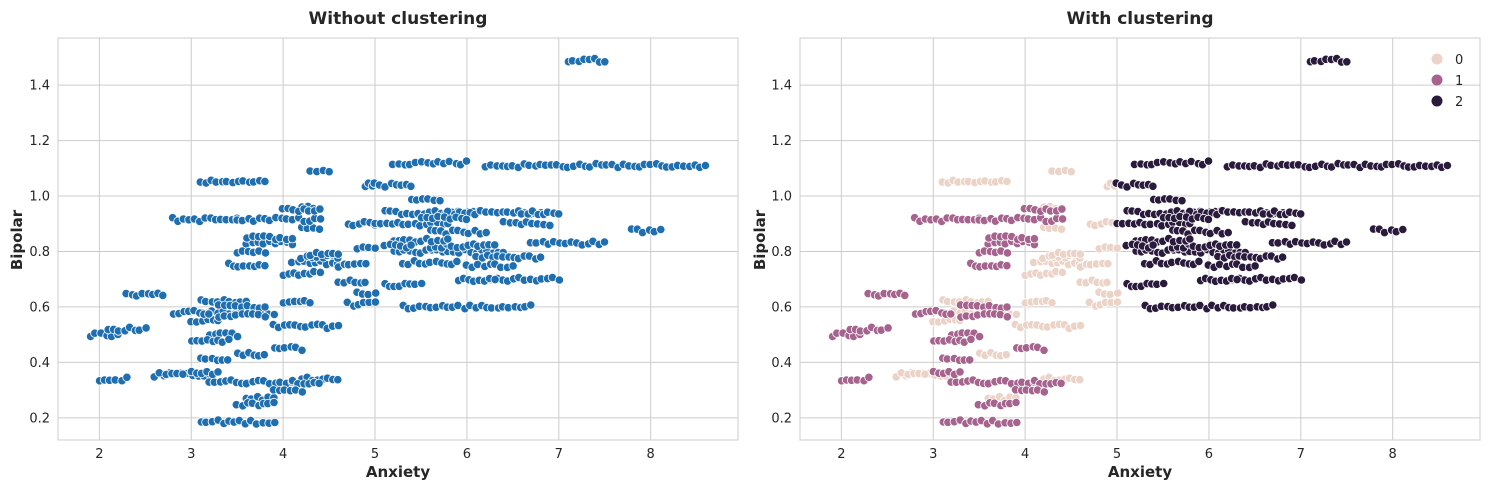 The height and width of the screenshot is (490, 1489). I want to click on x-tick-label: 2, so click(841, 454).